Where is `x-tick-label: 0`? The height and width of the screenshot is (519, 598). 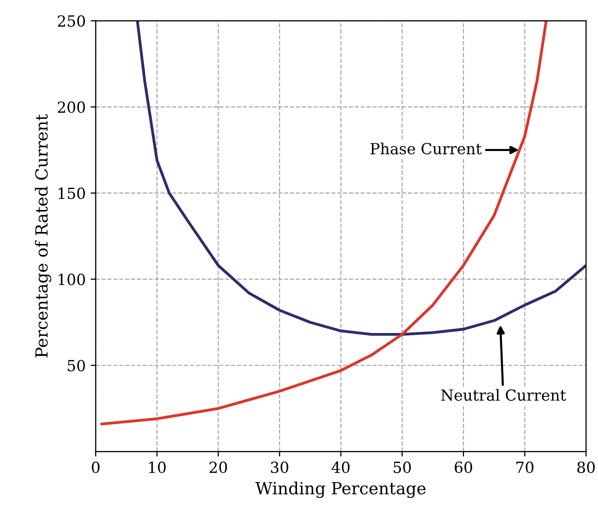 x-tick-label: 0 is located at coordinates (96, 468).